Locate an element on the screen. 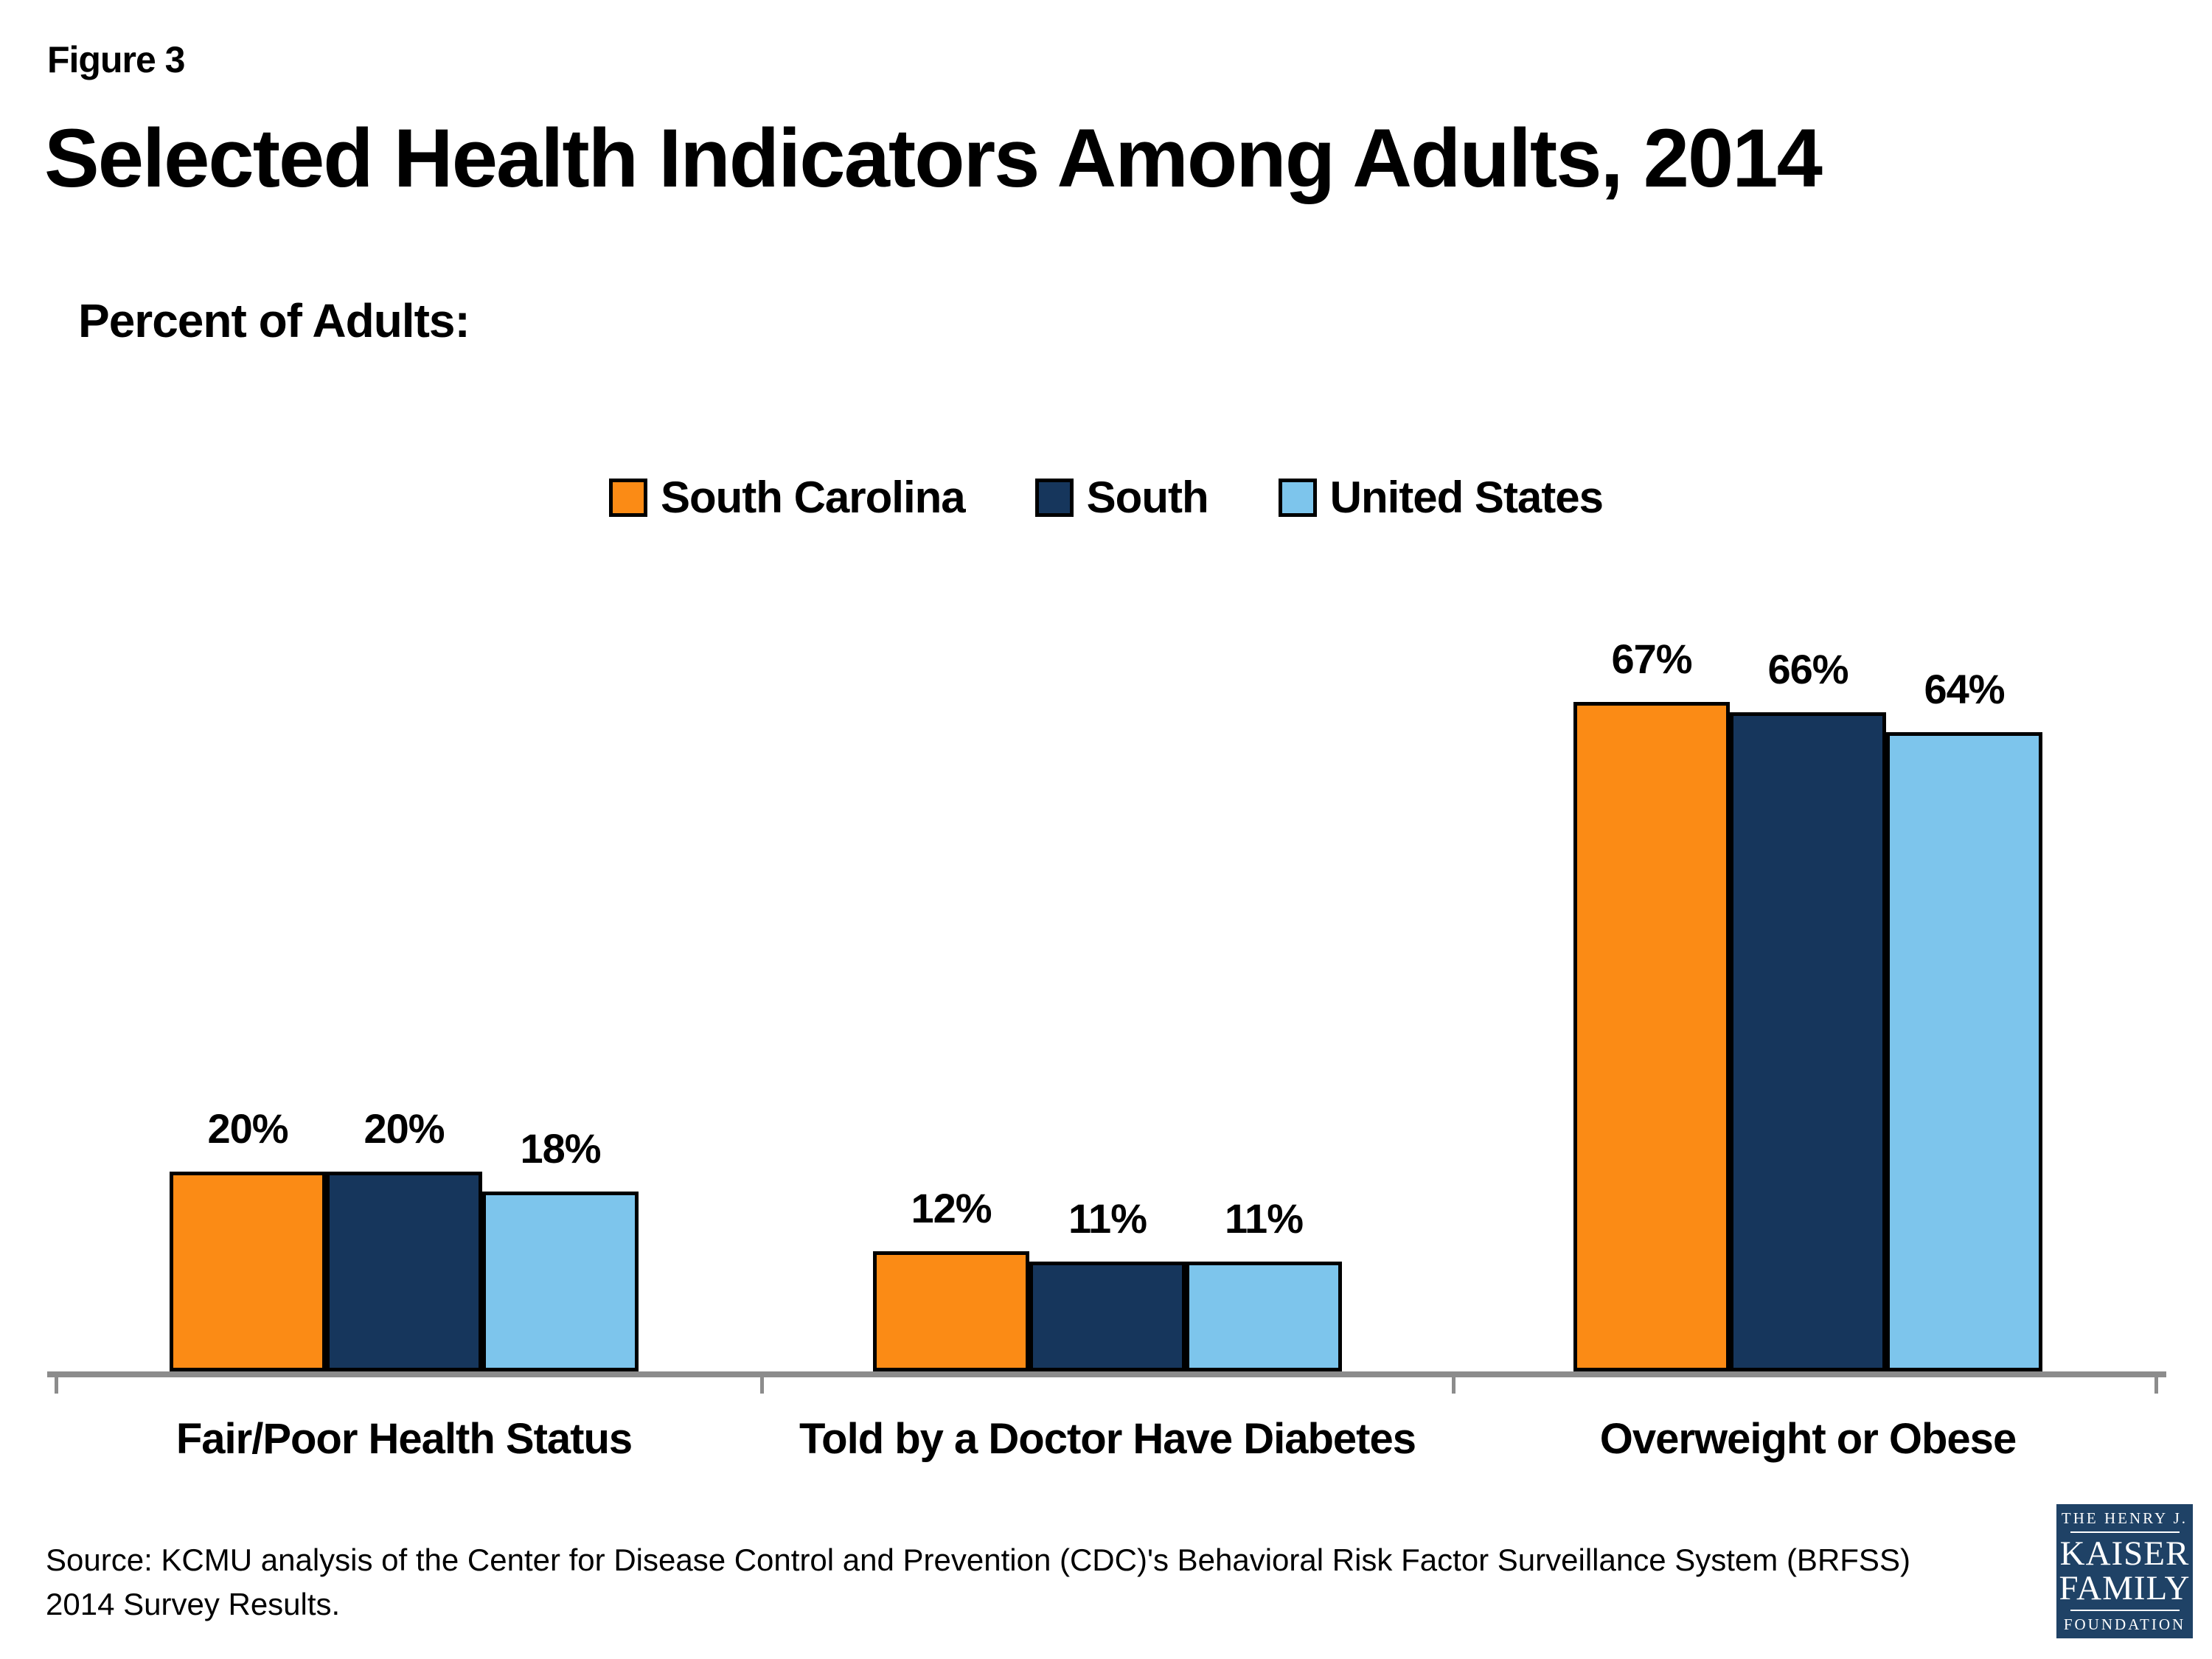 The image size is (2212, 1659). logo-text-family: FAMILY is located at coordinates (2125, 1588).